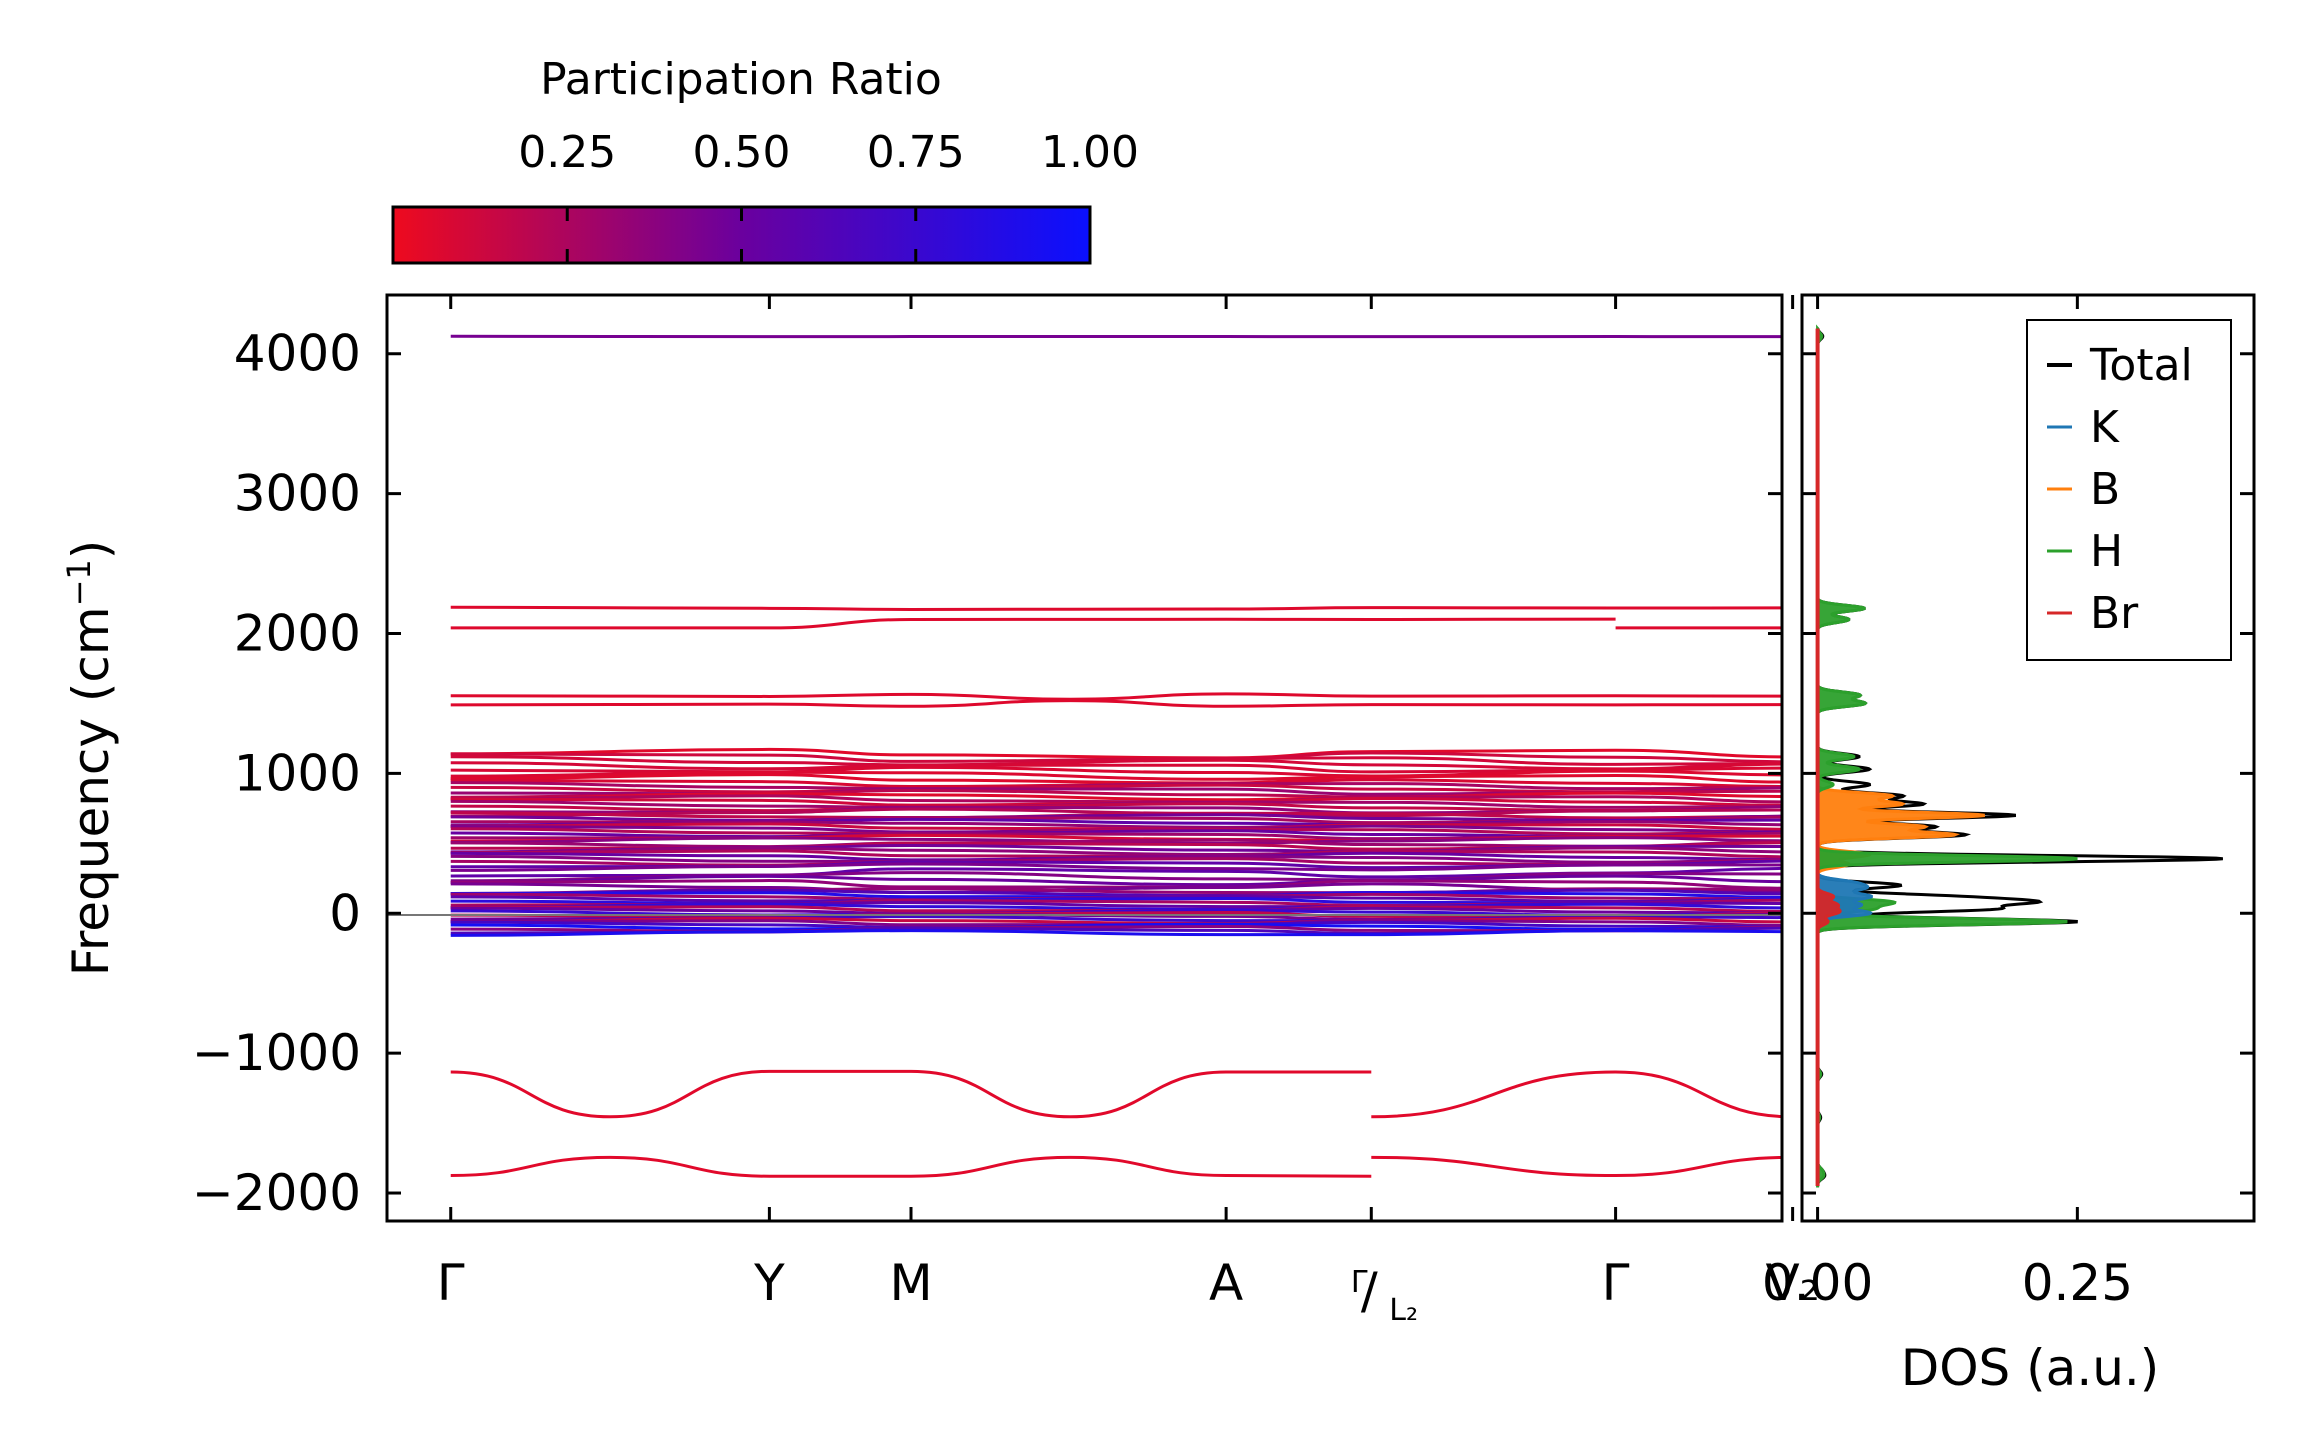 This screenshot has width=2308, height=1455. Describe the element at coordinates (1792, 1283) in the screenshot. I see `kpoint-label: V₂` at that location.